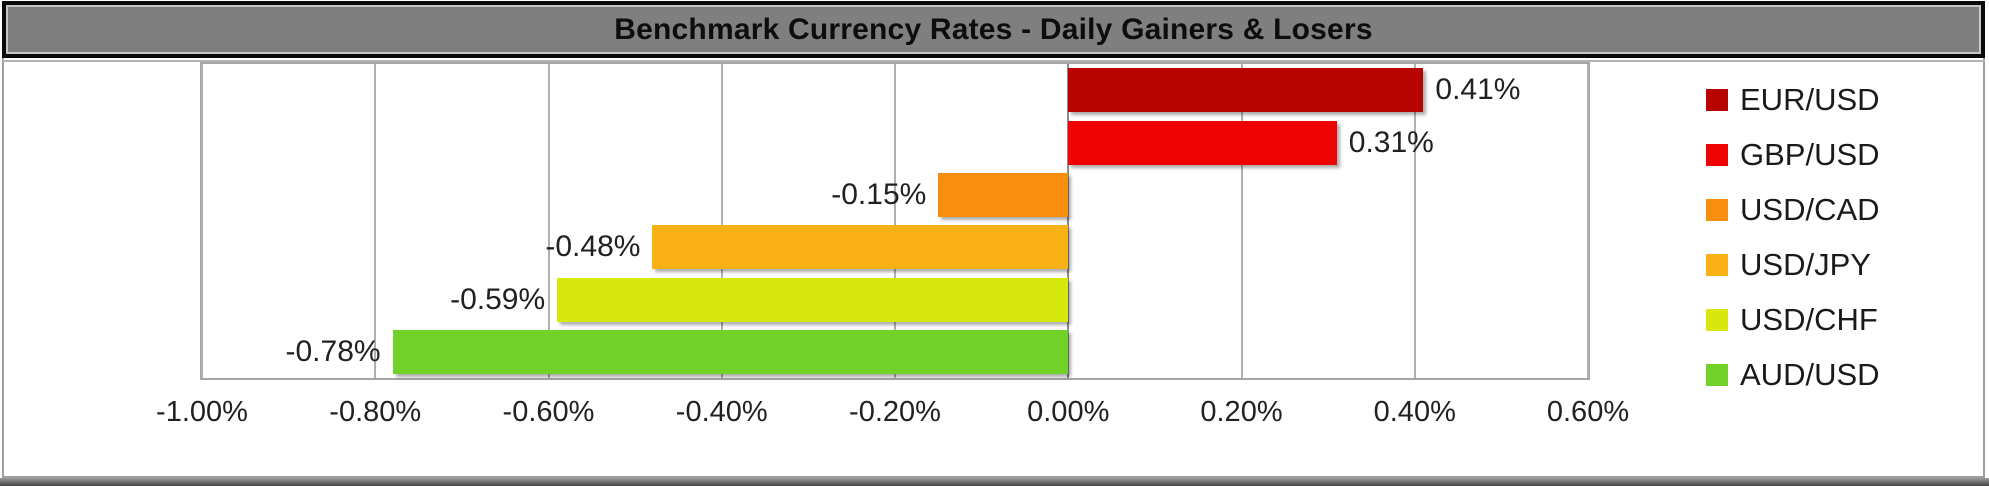 This screenshot has width=1989, height=486. What do you see at coordinates (1810, 374) in the screenshot?
I see `legend-label: AUD/USD` at bounding box center [1810, 374].